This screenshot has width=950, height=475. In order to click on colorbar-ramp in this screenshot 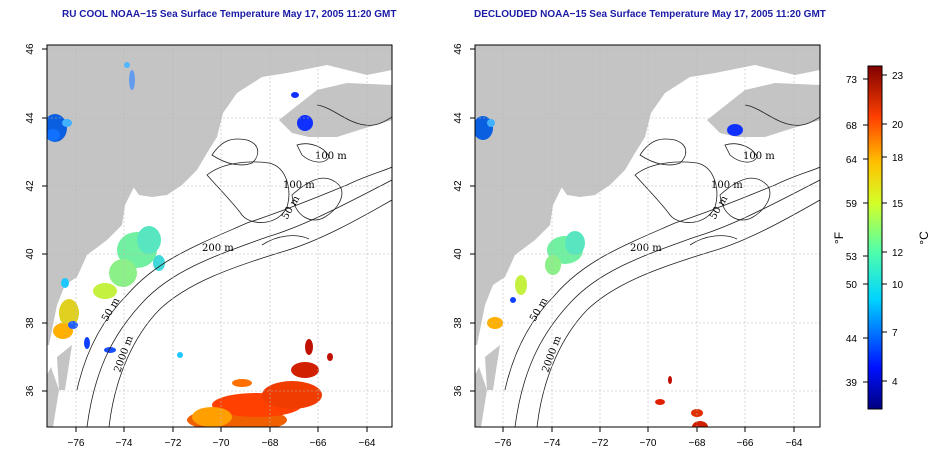, I will do `click(875, 237)`.